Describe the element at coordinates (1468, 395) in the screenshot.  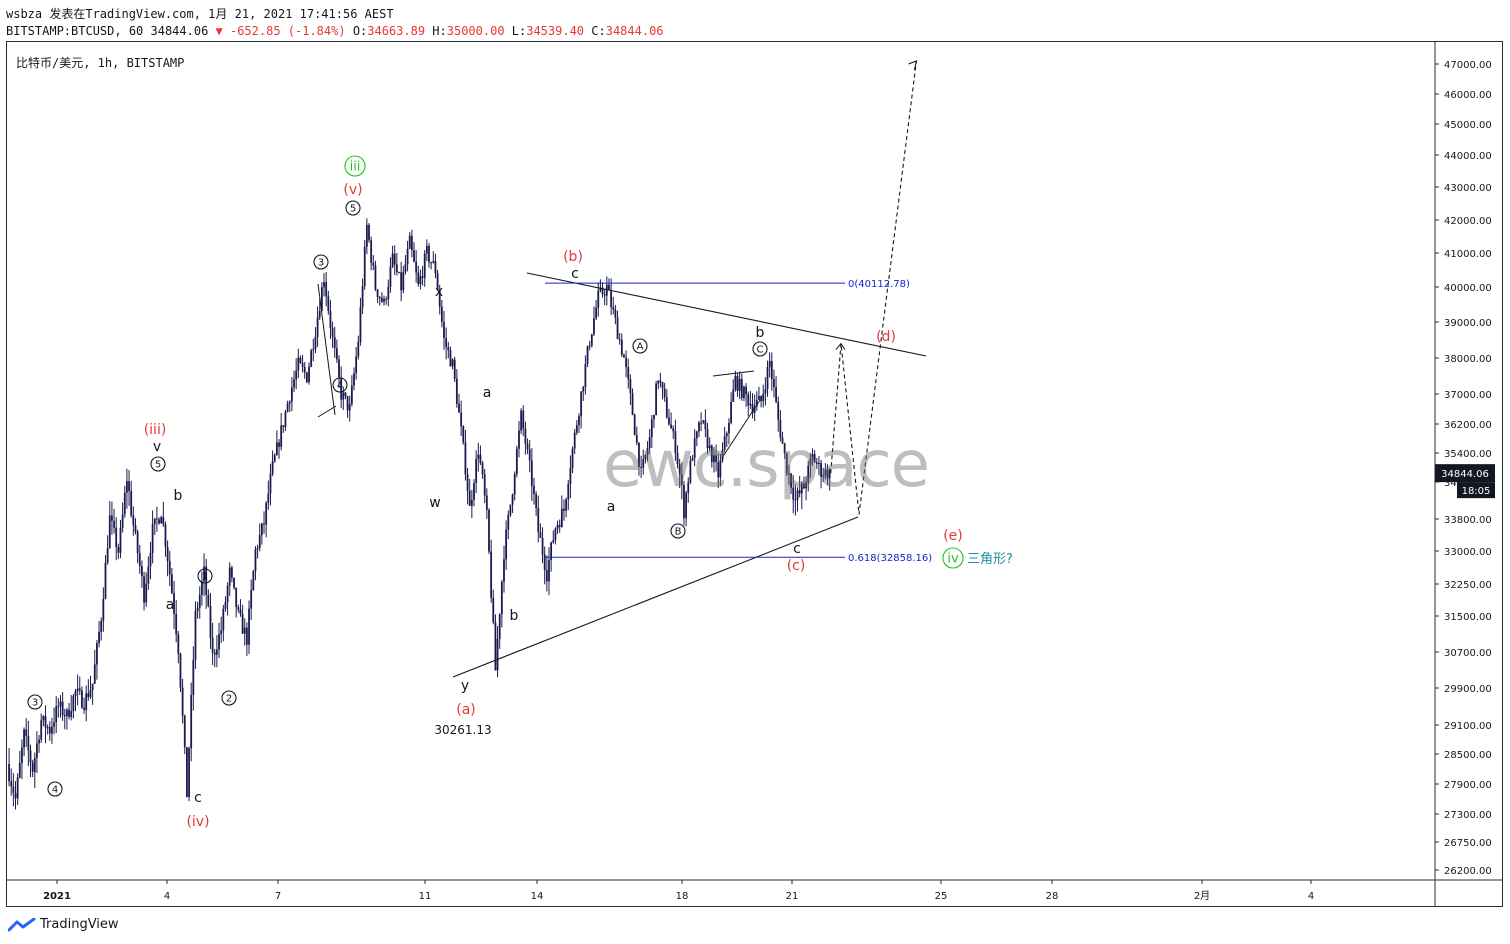
I see `y-tick-label: 37000.00` at that location.